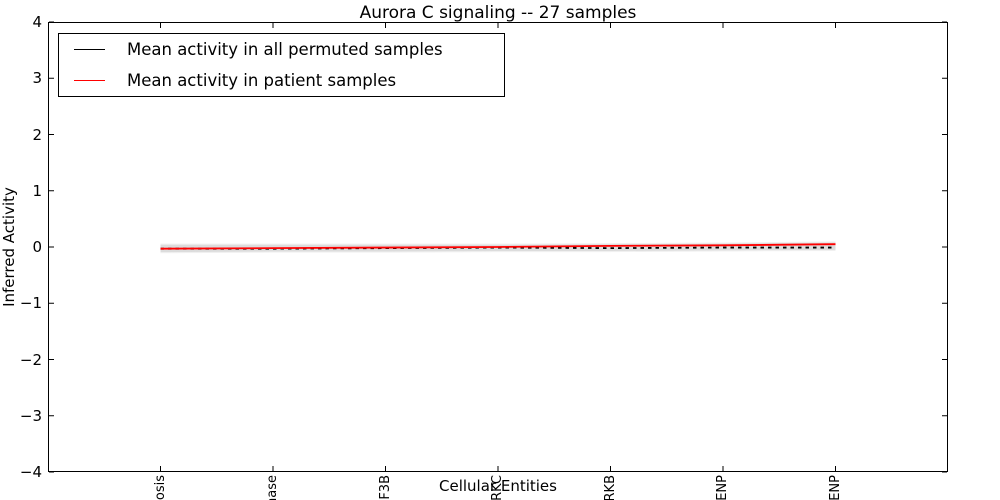 This screenshot has width=1000, height=500. Describe the element at coordinates (37, 22) in the screenshot. I see `y-tick-label: 4` at that location.